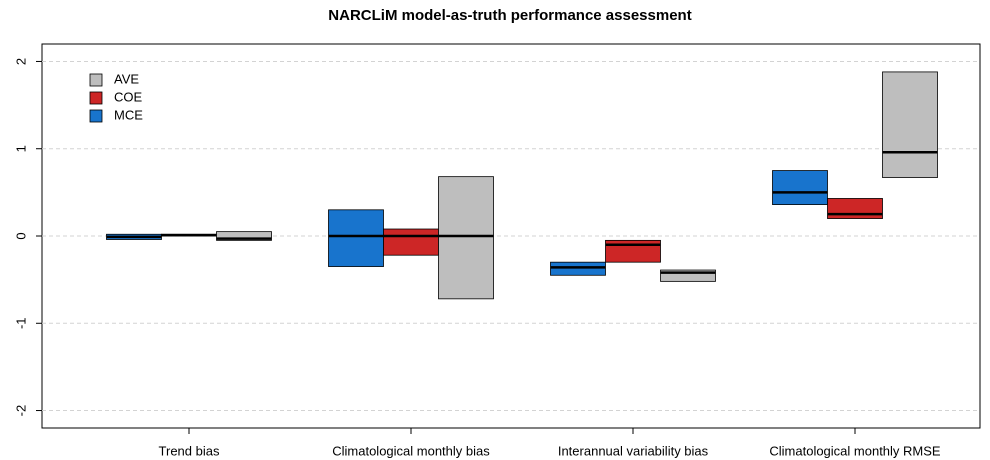 Image resolution: width=990 pixels, height=460 pixels. Describe the element at coordinates (128, 96) in the screenshot. I see `legend-label: COE` at that location.